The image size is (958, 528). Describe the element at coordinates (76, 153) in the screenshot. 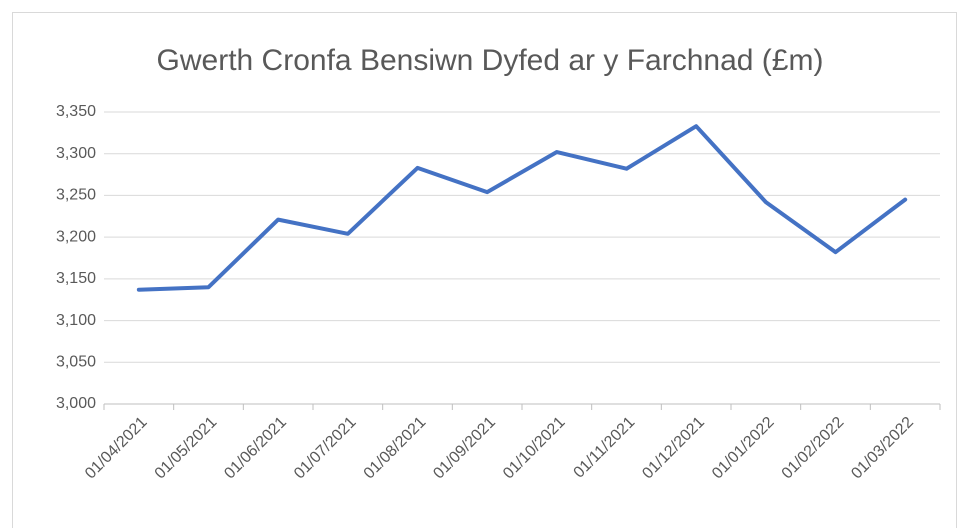

I see `y-tick-label: 3,300` at that location.